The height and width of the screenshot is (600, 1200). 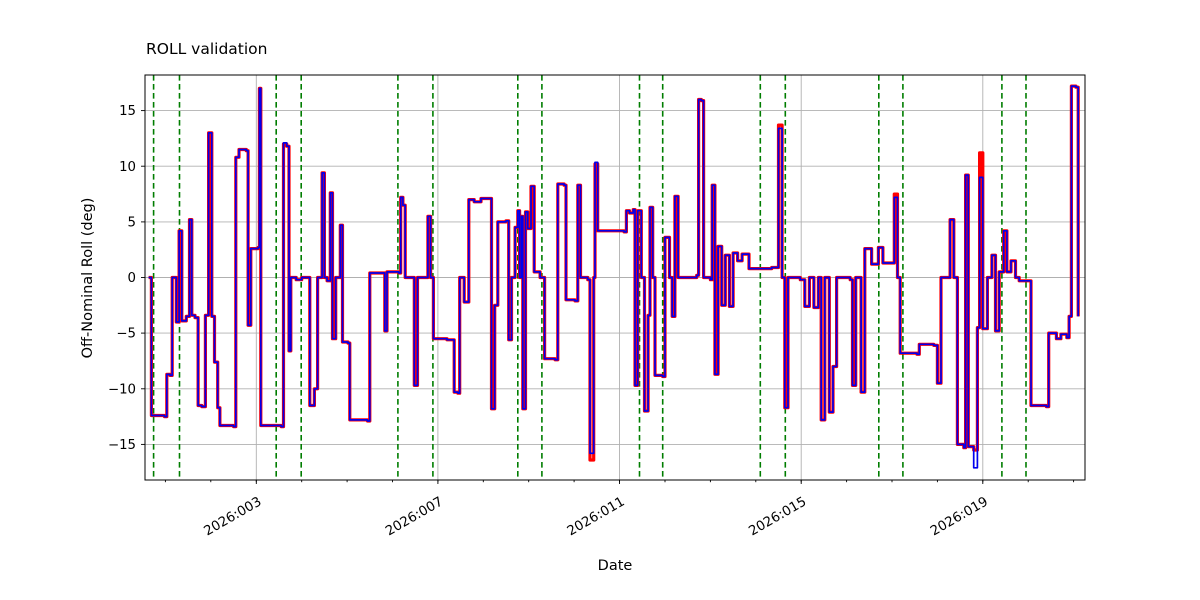 I want to click on y-tick-label: −15, so click(x=122, y=445).